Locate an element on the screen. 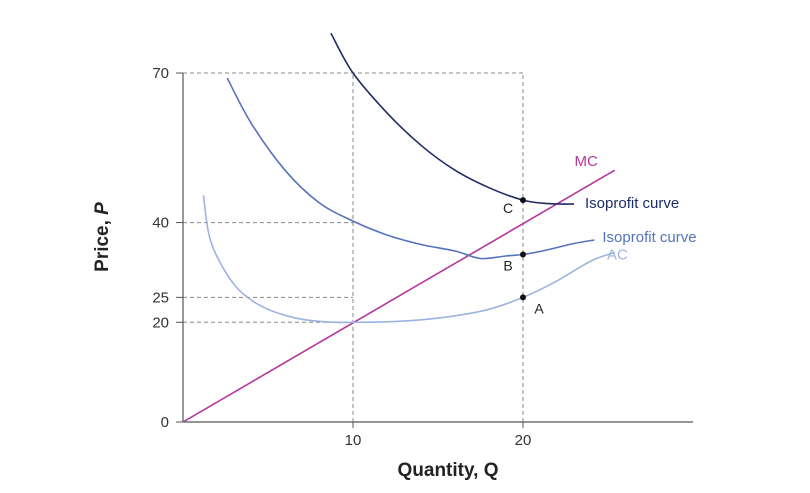 Image resolution: width=810 pixels, height=493 pixels. y-tick-label-40: 40 is located at coordinates (160, 223).